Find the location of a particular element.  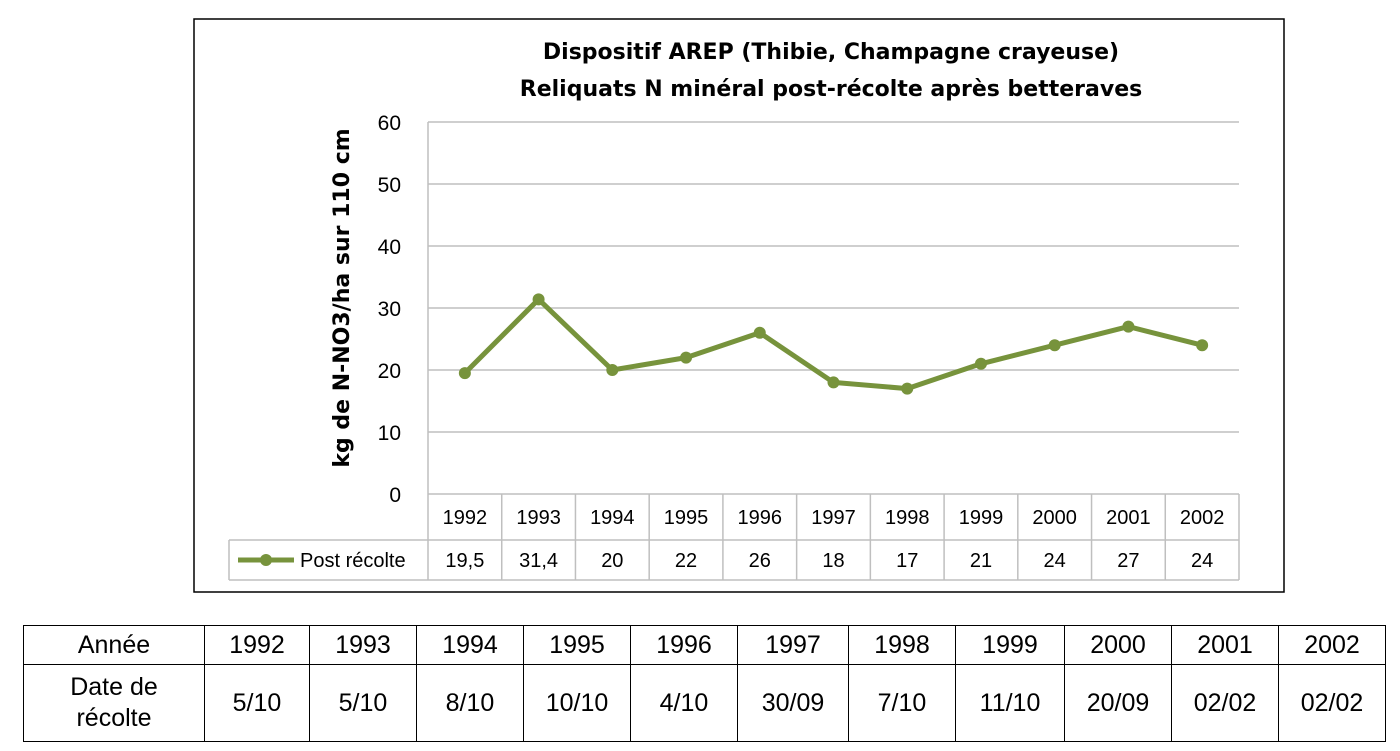

y-tick-label: 0 is located at coordinates (395, 495).